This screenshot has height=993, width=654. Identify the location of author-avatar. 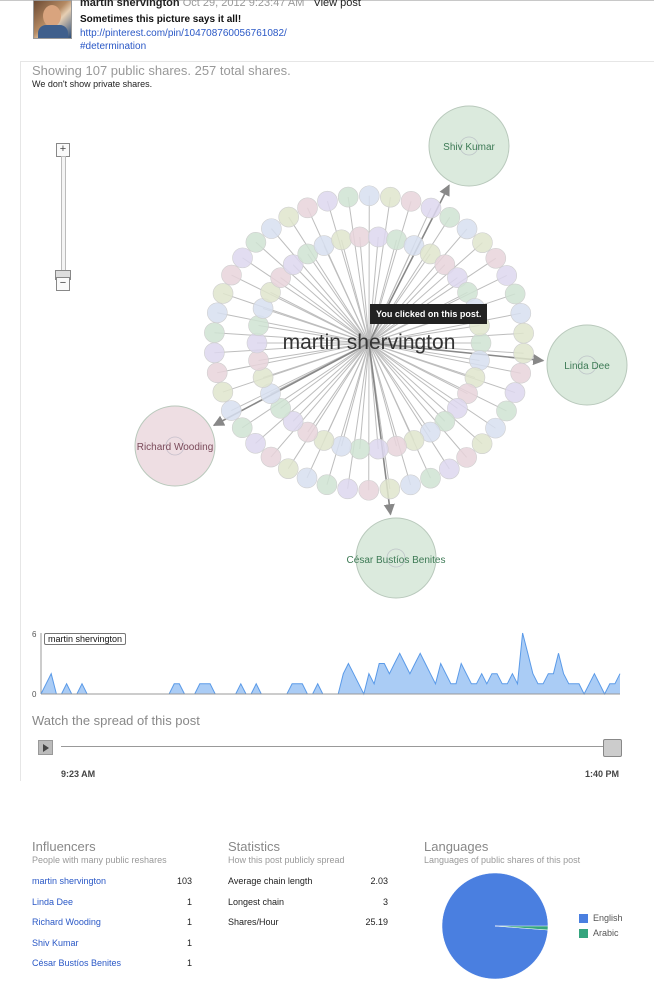
(52, 19).